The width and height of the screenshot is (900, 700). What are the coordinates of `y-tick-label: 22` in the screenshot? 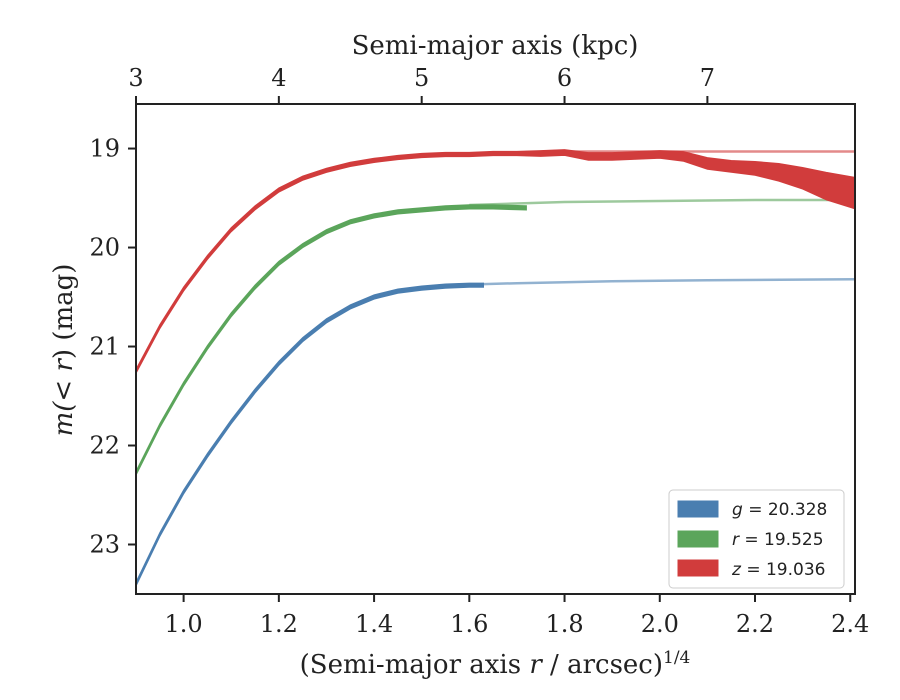 It's located at (104, 446).